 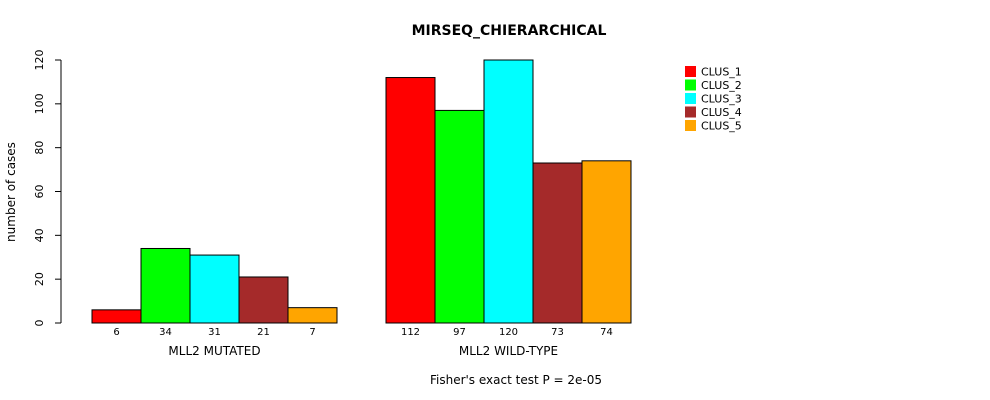 I want to click on bar-value-label: 34, so click(x=165, y=332).